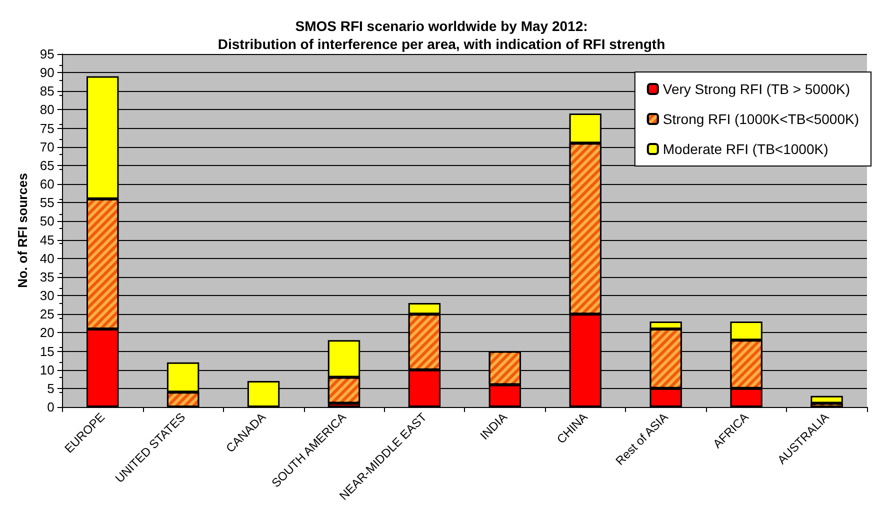 The image size is (883, 525). Describe the element at coordinates (47, 296) in the screenshot. I see `y-tick-label: 30` at that location.